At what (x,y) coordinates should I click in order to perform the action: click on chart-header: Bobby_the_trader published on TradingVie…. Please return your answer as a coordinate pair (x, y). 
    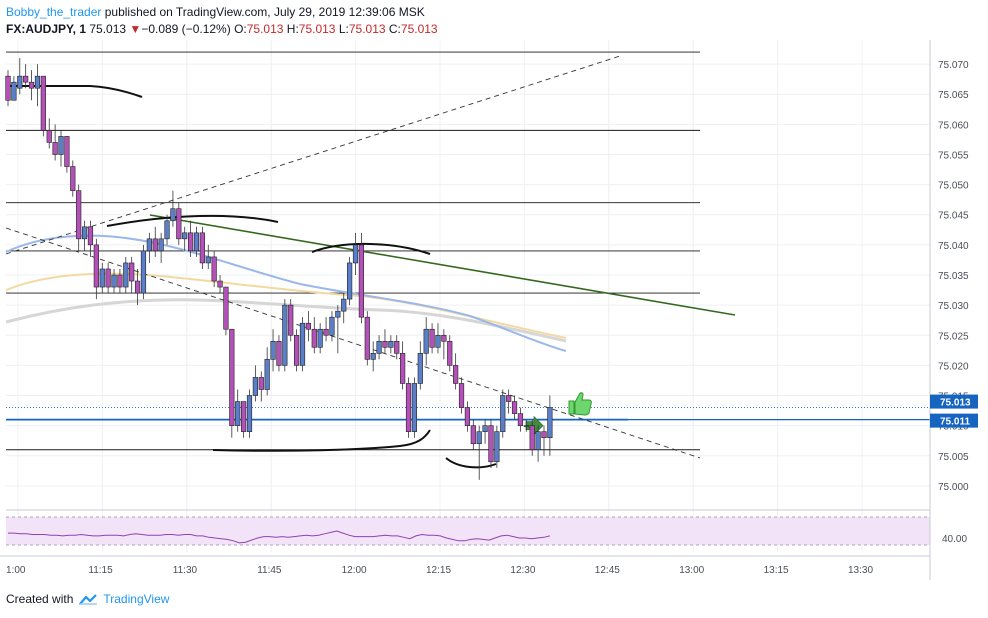
    Looking at the image, I should click on (494, 20).